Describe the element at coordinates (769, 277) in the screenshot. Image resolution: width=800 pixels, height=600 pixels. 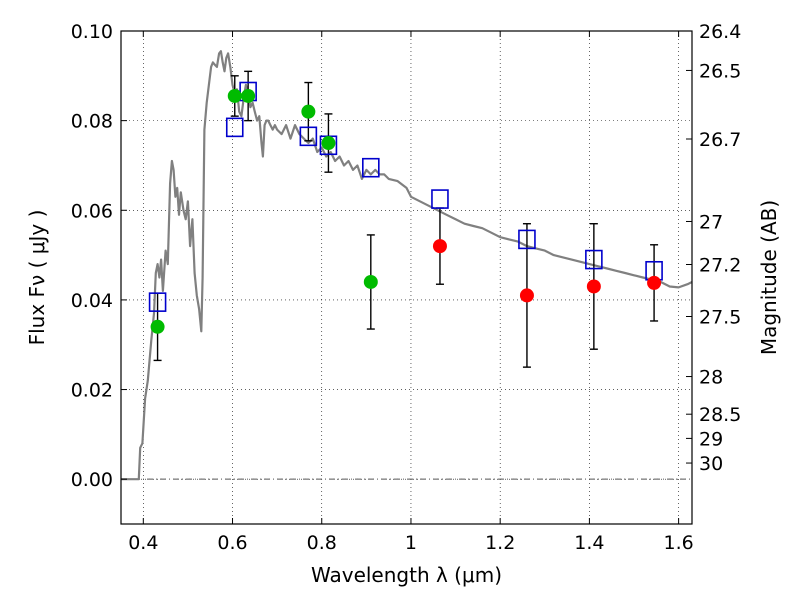
I see `right-axis-label: Magnitude (AB)` at that location.